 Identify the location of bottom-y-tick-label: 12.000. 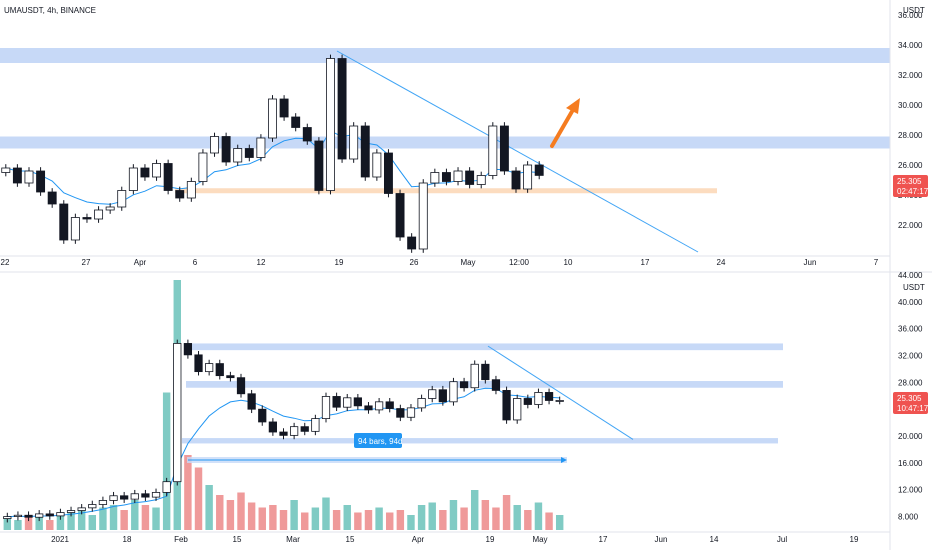
(910, 490).